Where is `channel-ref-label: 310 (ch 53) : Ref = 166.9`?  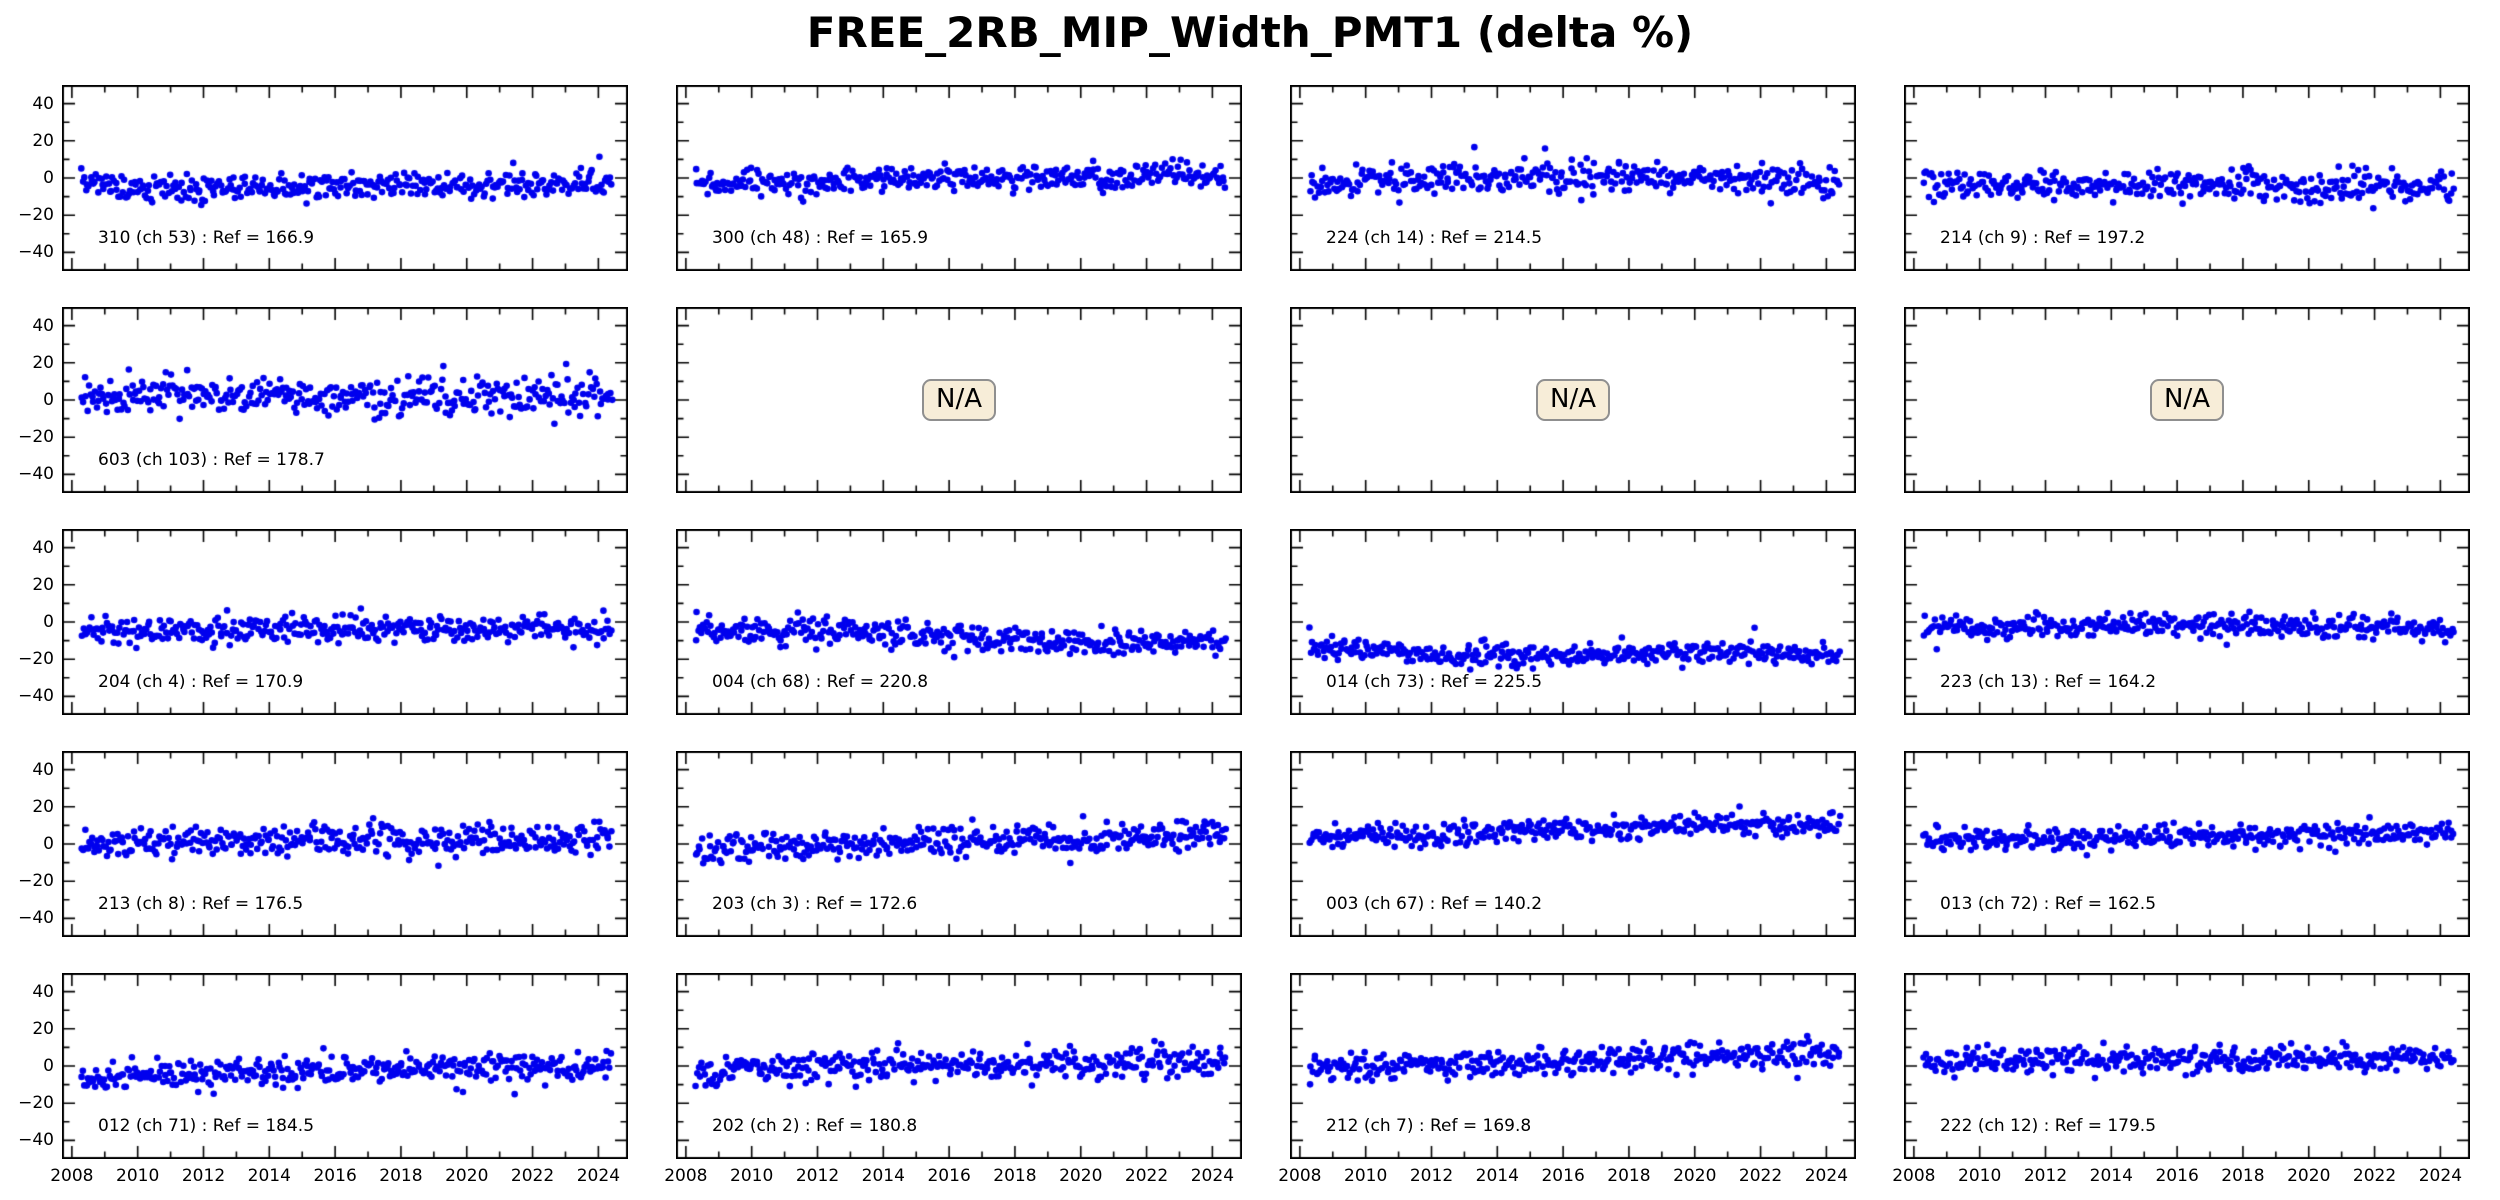 channel-ref-label: 310 (ch 53) : Ref = 166.9 is located at coordinates (206, 238).